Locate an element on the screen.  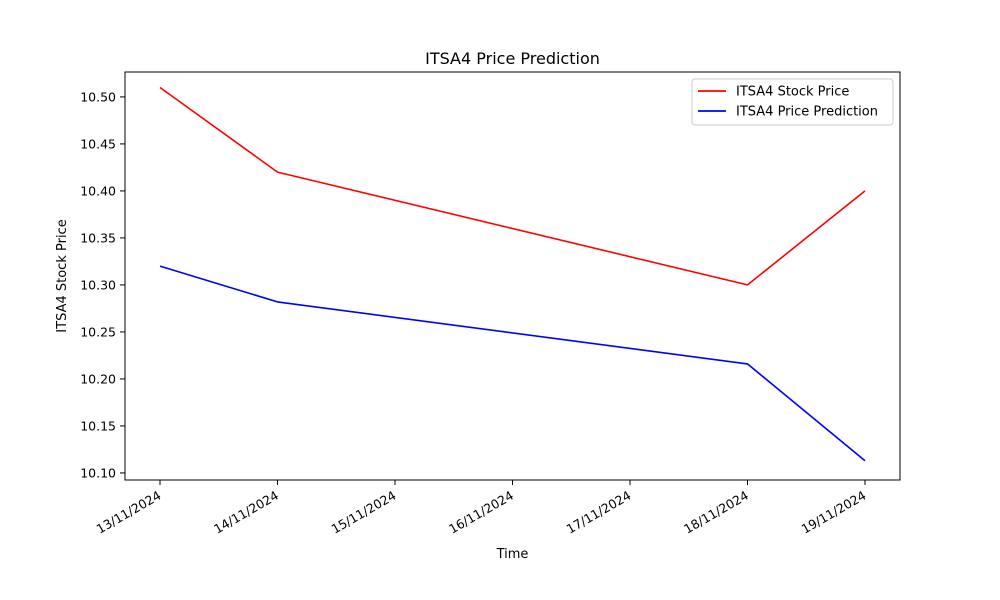
x-tick-label: 17/11/2024 is located at coordinates (599, 512).